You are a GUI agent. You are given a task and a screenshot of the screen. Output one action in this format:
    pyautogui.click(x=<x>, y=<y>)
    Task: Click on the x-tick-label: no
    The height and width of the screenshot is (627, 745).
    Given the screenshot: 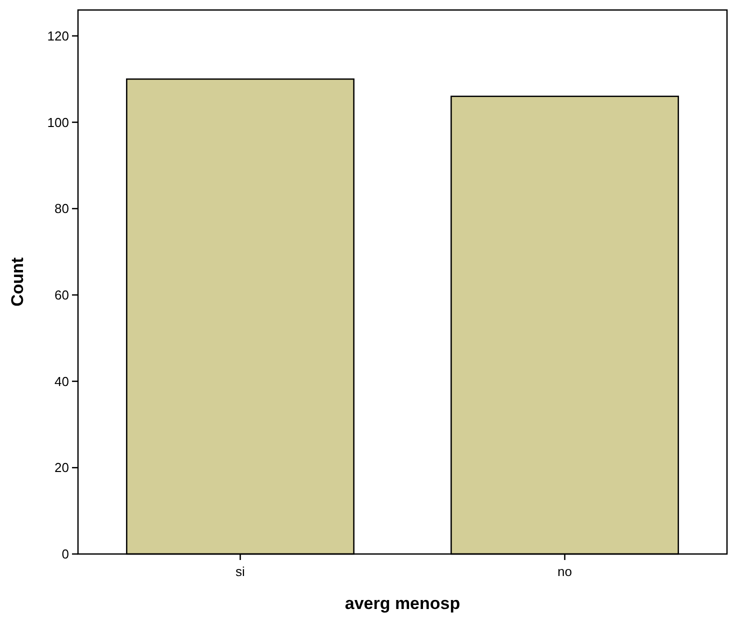 What is the action you would take?
    pyautogui.click(x=565, y=571)
    